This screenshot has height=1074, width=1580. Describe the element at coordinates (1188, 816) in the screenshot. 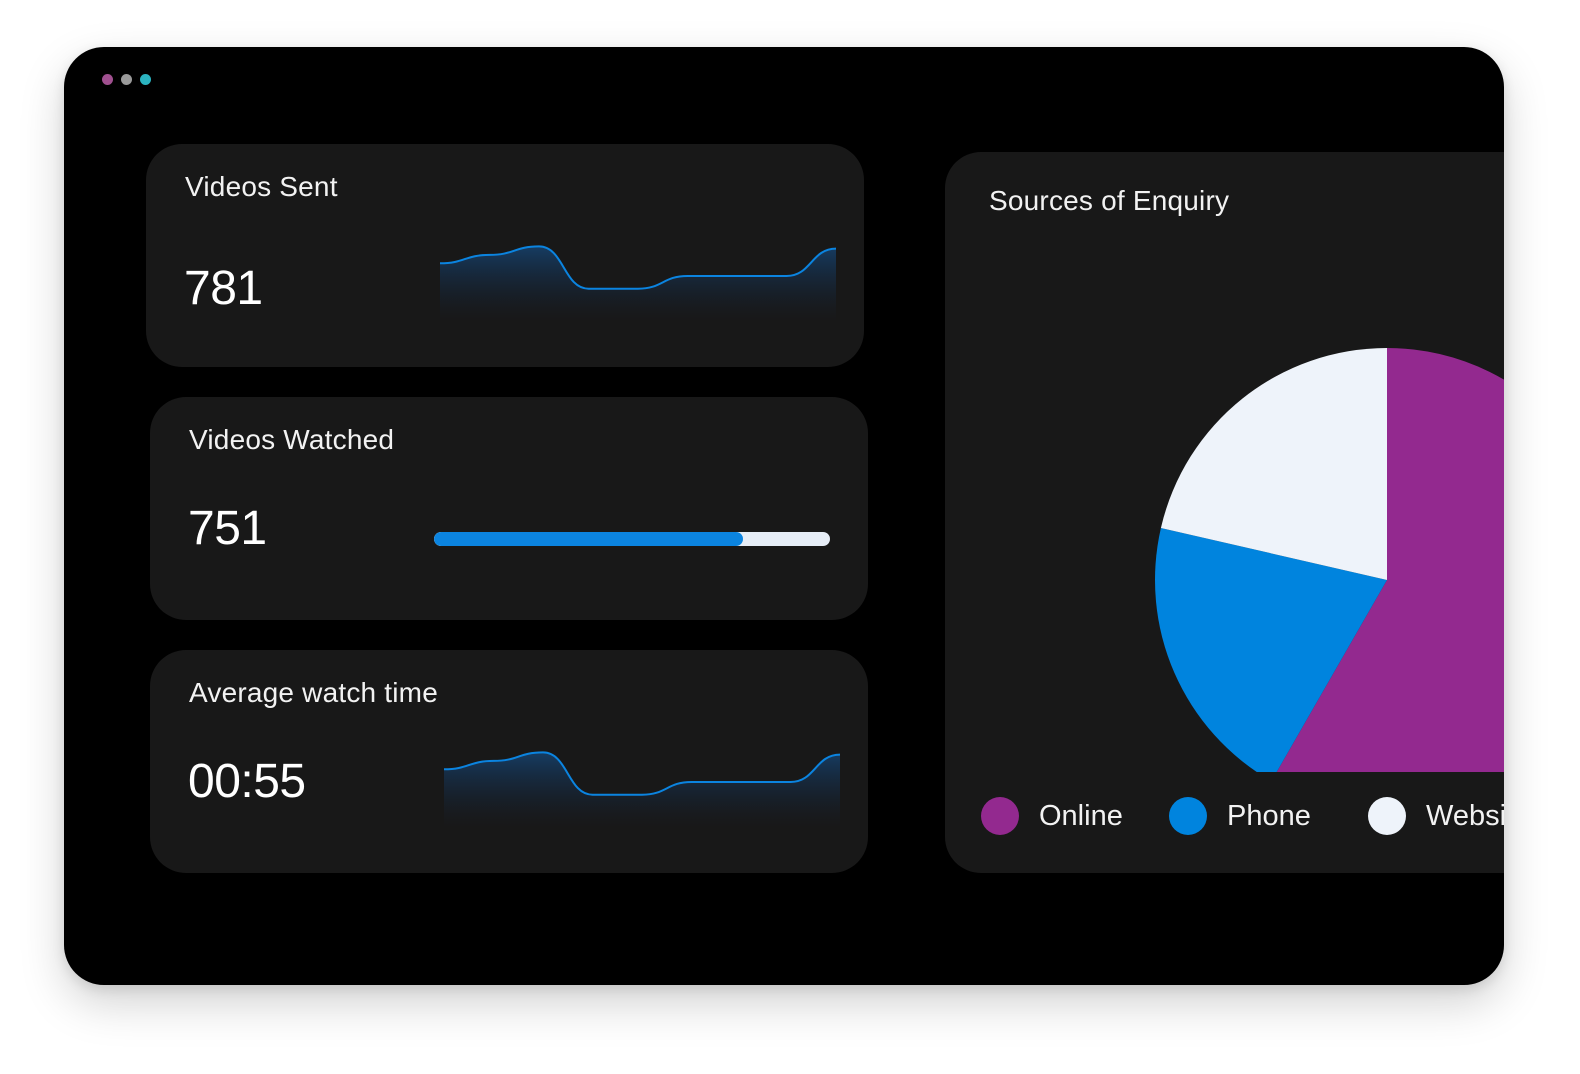

I see `legend-phone-swatch` at that location.